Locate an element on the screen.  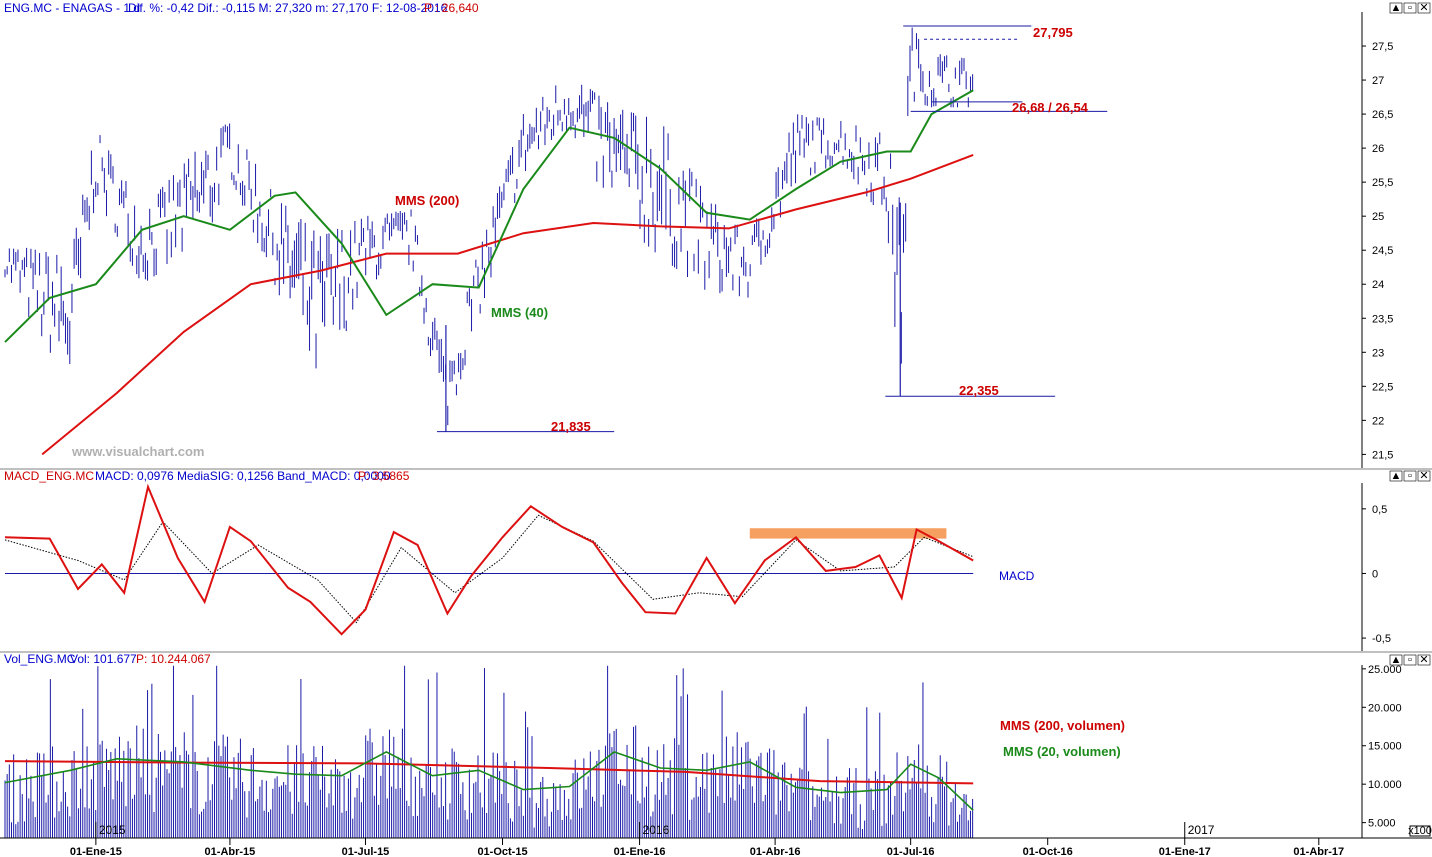
macd-header-name: MACD_ENG.MC is located at coordinates (49, 476).